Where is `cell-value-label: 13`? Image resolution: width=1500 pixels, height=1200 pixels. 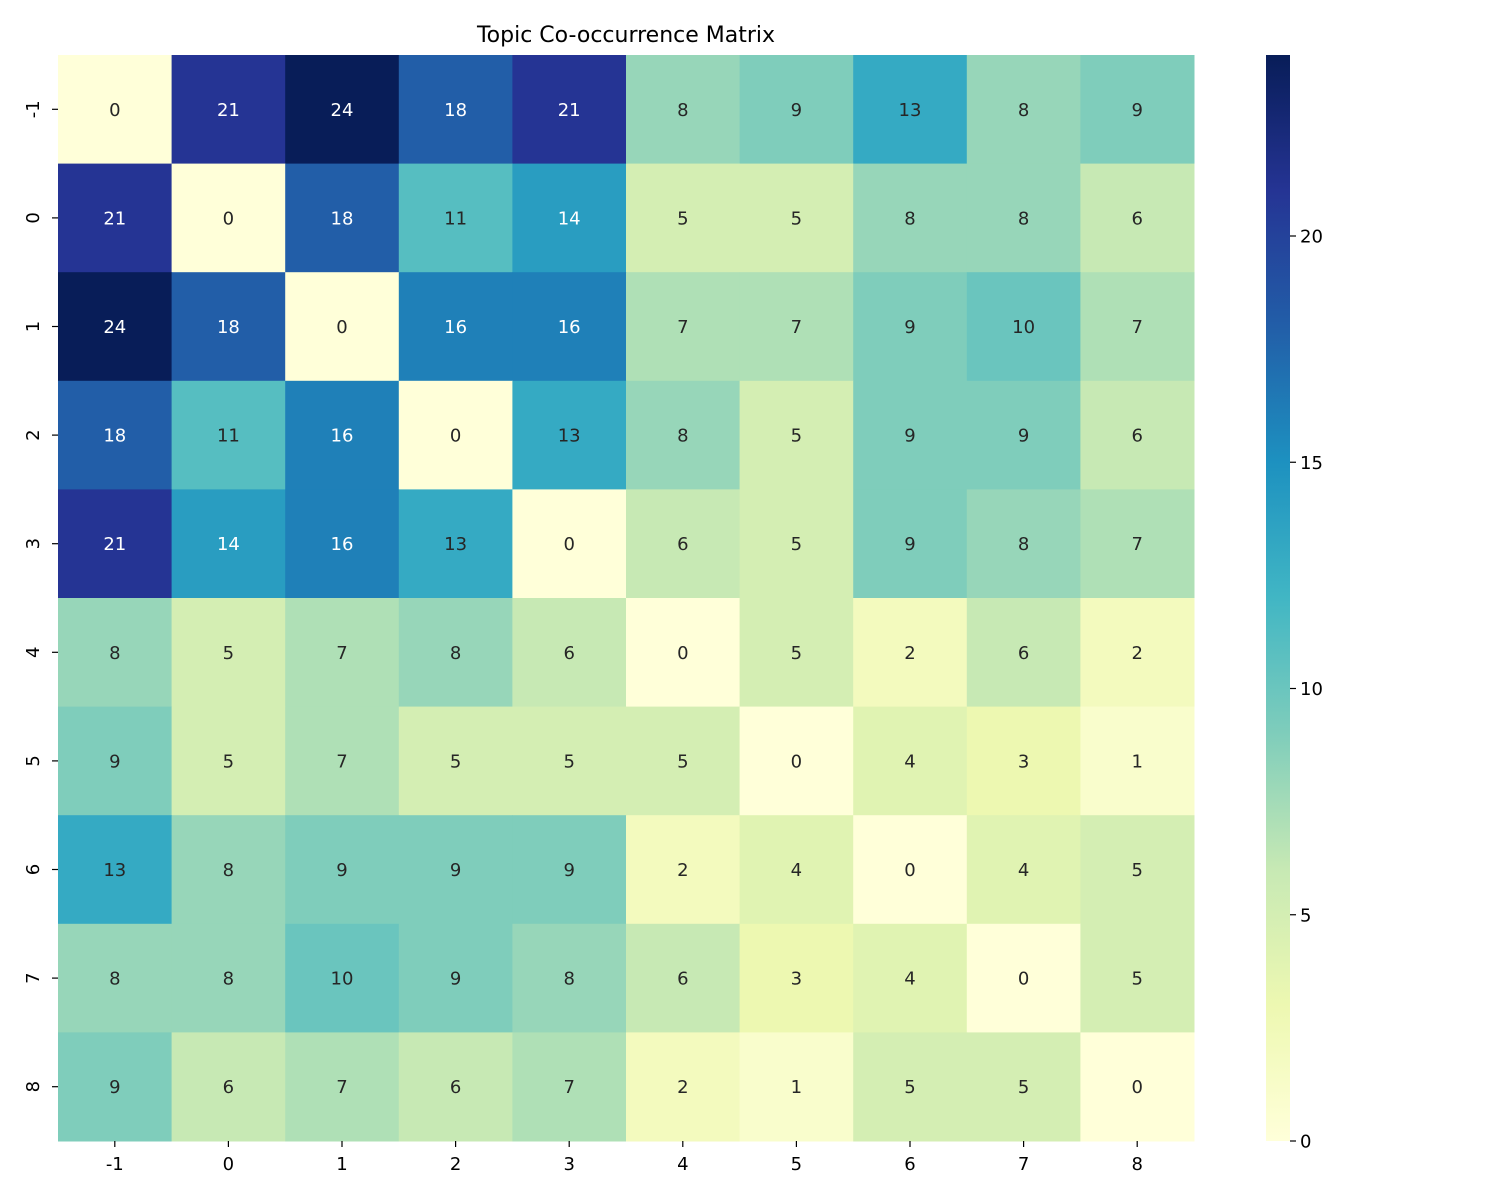 cell-value-label: 13 is located at coordinates (114, 870).